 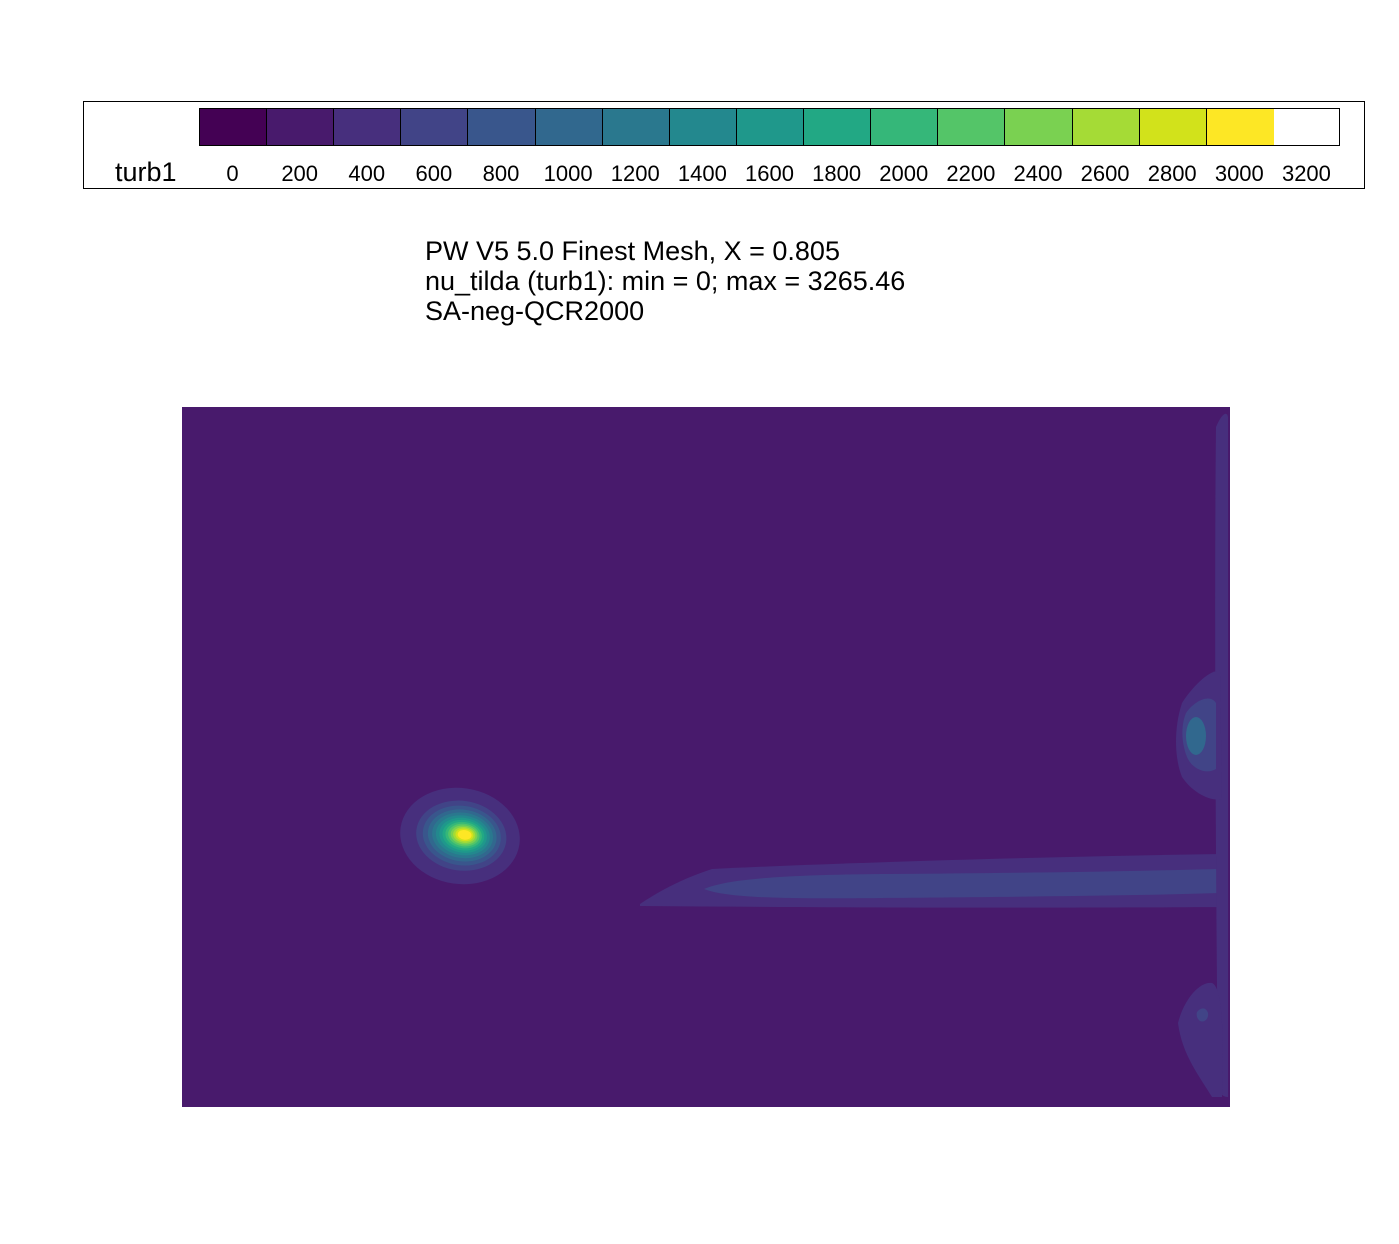 What do you see at coordinates (1038, 173) in the screenshot?
I see `colorbar-tick-label: 2400` at bounding box center [1038, 173].